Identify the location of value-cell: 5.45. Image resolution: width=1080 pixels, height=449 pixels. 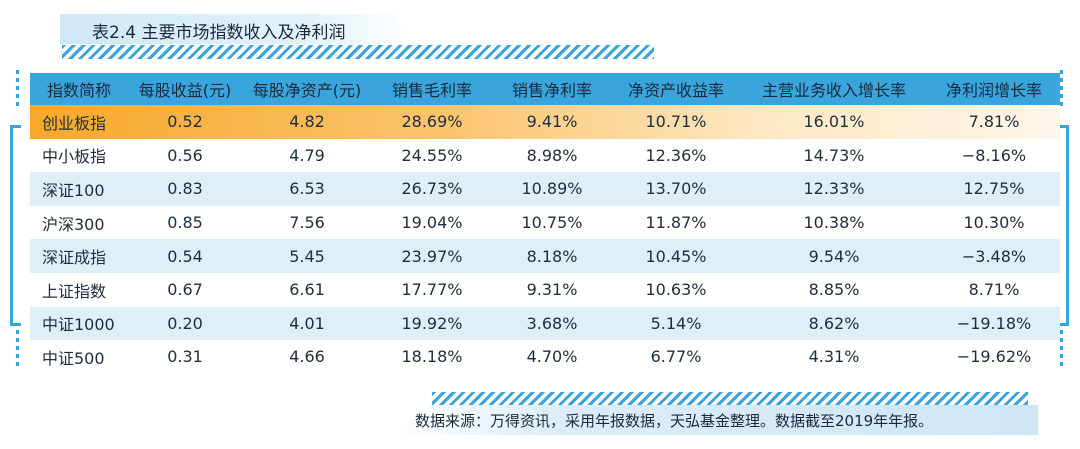
(307, 256).